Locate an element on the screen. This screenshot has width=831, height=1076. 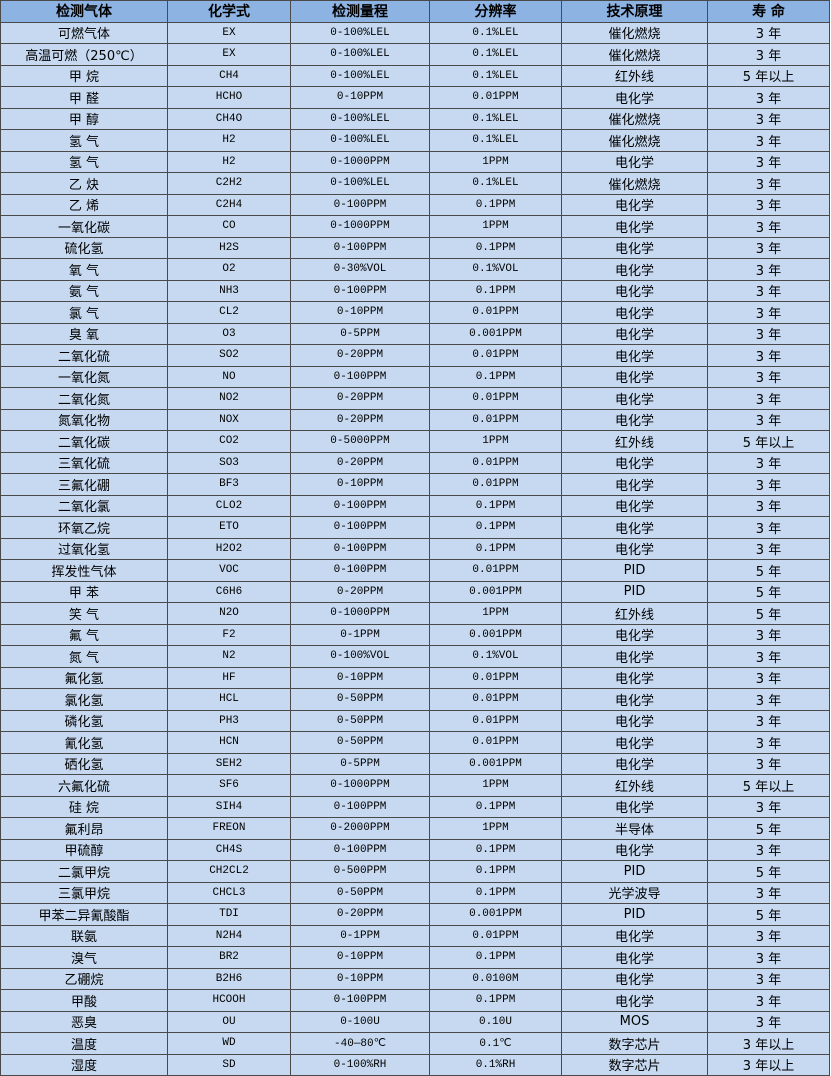
cell-principle: 催化燃烧 is located at coordinates (634, 32).